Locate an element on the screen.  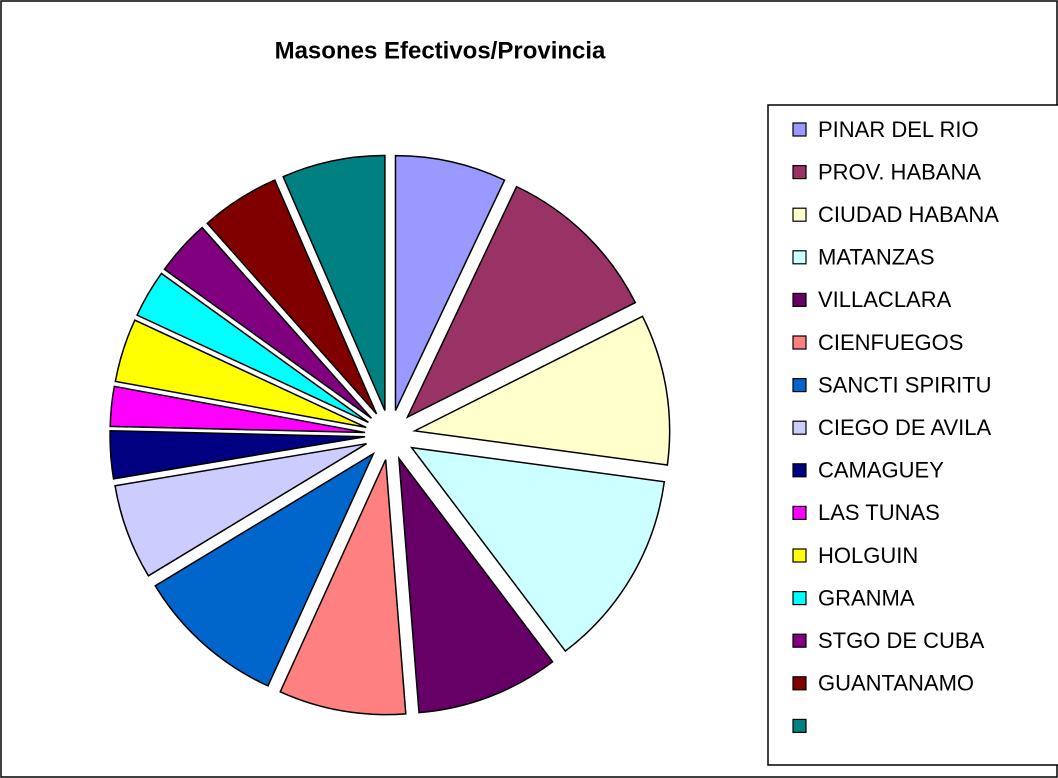
legend-label: VILLACLARA is located at coordinates (885, 299).